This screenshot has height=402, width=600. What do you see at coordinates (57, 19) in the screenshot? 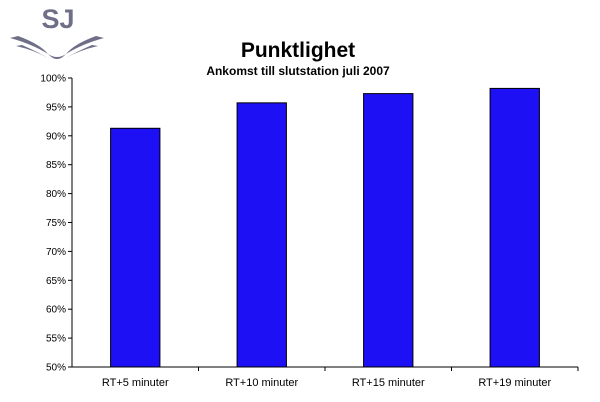
I see `logo-text: SJ` at bounding box center [57, 19].